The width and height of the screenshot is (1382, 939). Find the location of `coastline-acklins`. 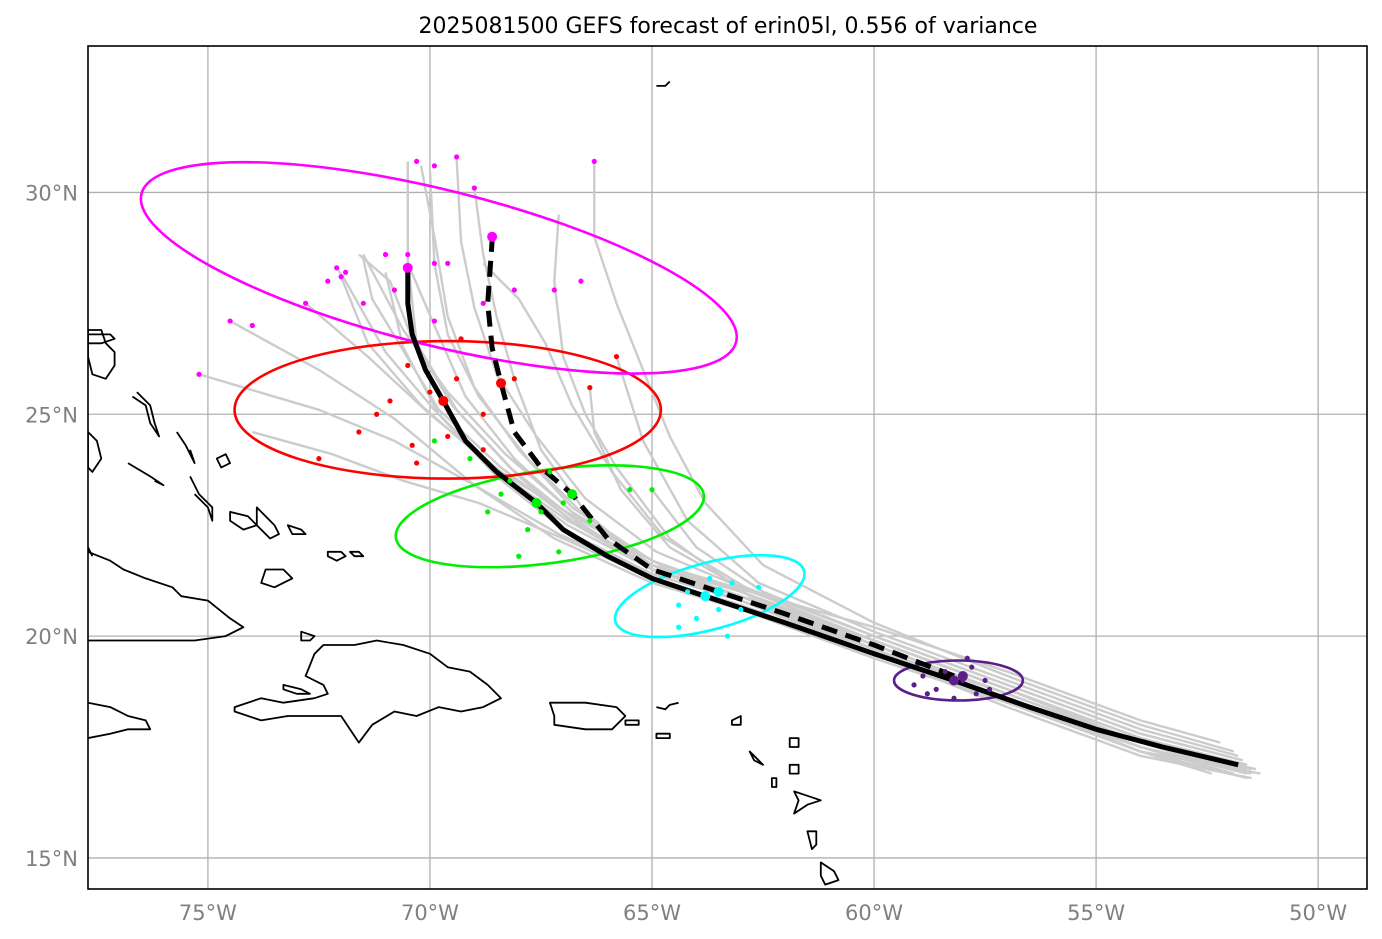

coastline-acklins is located at coordinates (267, 523).